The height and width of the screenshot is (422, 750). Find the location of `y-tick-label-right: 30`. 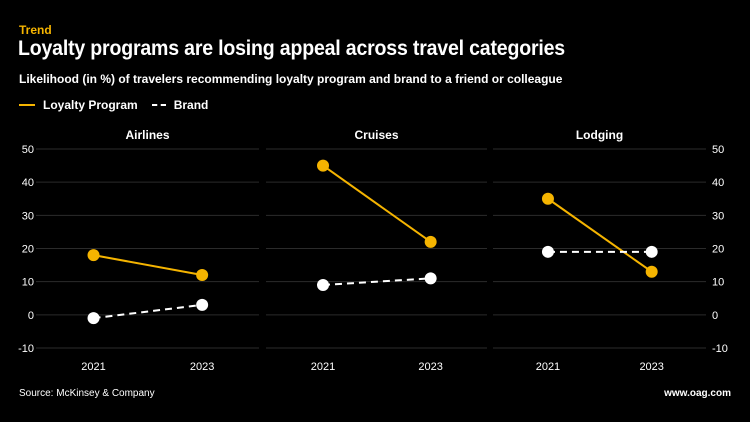

y-tick-label-right: 30 is located at coordinates (718, 216).